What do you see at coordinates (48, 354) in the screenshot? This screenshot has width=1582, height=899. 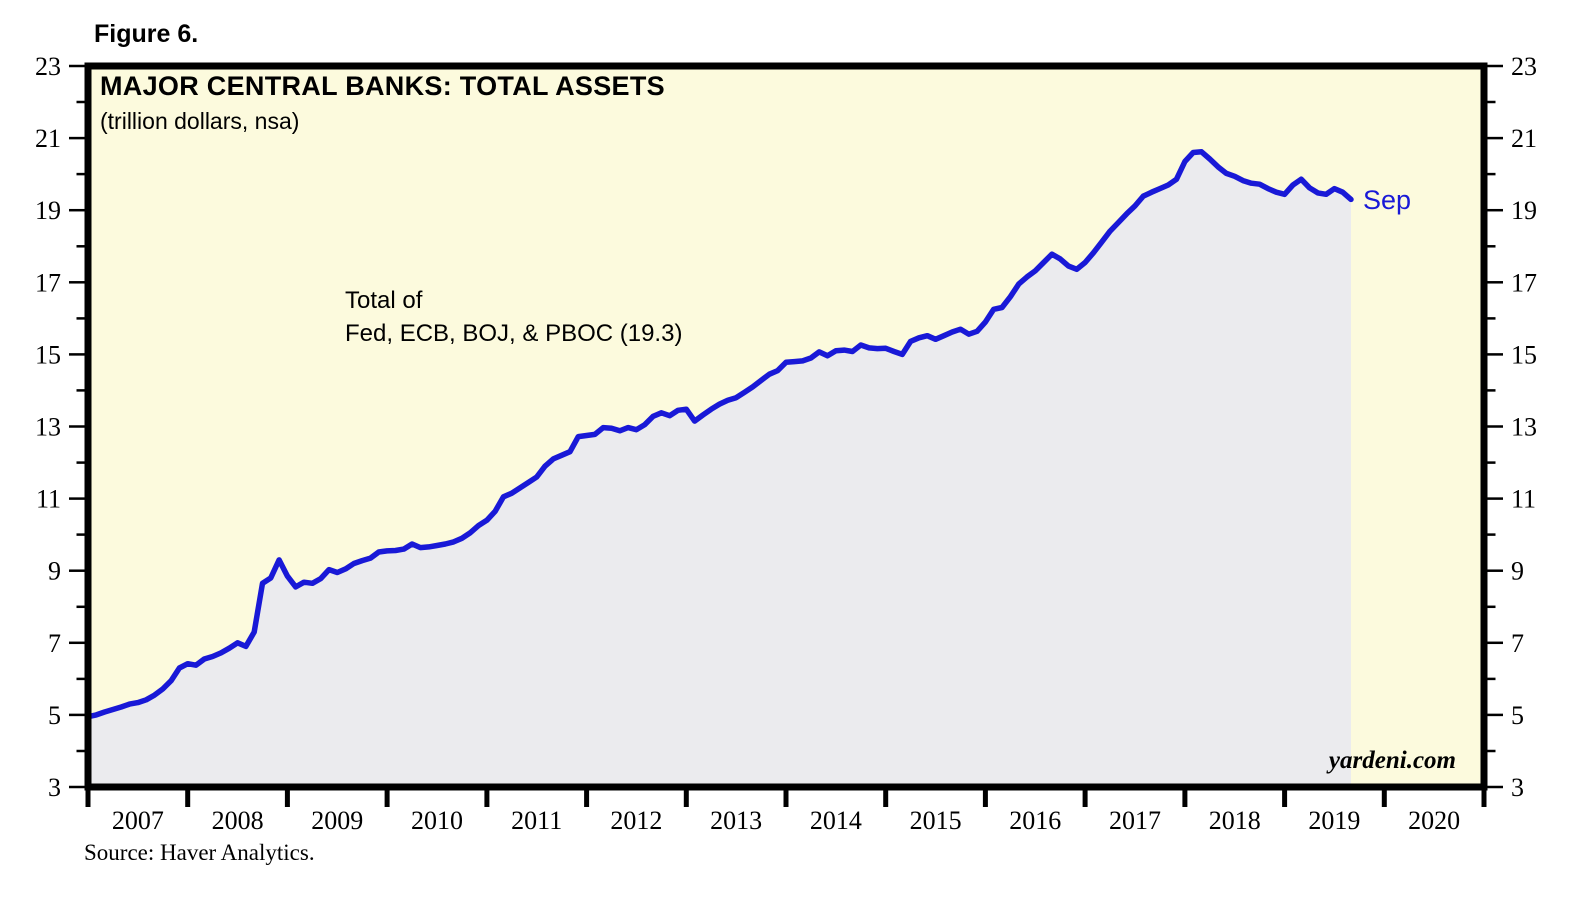 I see `y-tick-label-left: 15` at bounding box center [48, 354].